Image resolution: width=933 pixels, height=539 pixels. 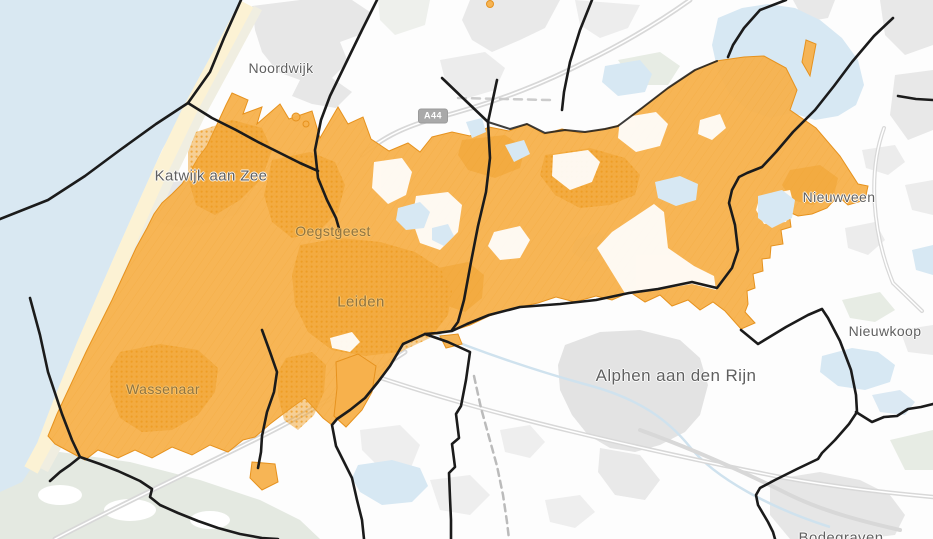 What do you see at coordinates (676, 375) in the screenshot?
I see `place-label-alphen-aan-den-rijn: Alphen aan den Rijn` at bounding box center [676, 375].